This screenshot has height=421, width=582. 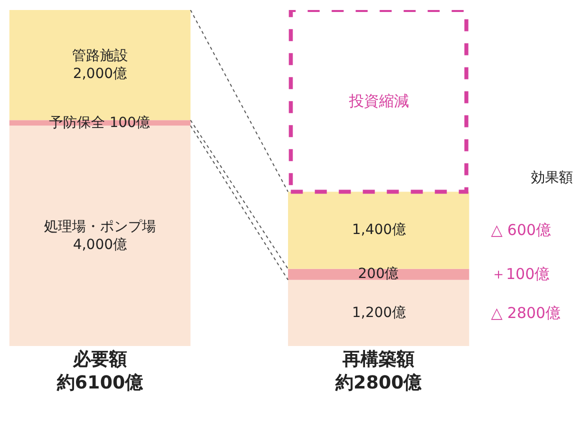 I want to click on data-label: 200億, so click(x=378, y=274).